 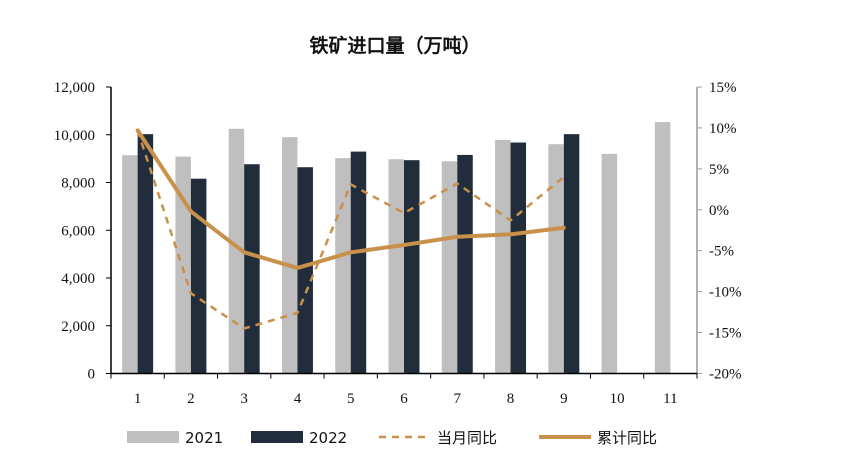 I want to click on right-tick-label: -5%, so click(x=721, y=252).